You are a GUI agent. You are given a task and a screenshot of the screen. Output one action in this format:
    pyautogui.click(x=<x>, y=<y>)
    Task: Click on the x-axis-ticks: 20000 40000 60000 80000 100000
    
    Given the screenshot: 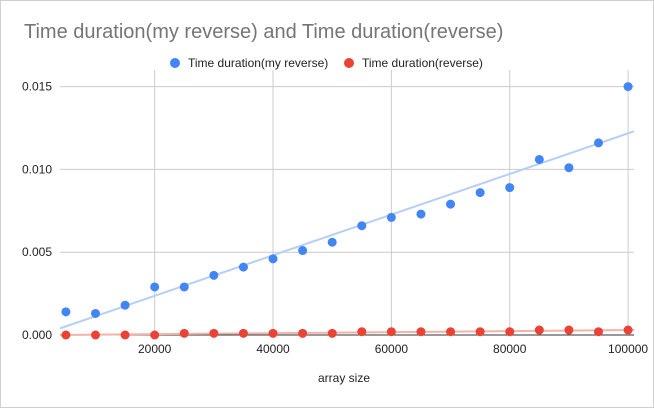 What is the action you would take?
    pyautogui.click(x=393, y=349)
    